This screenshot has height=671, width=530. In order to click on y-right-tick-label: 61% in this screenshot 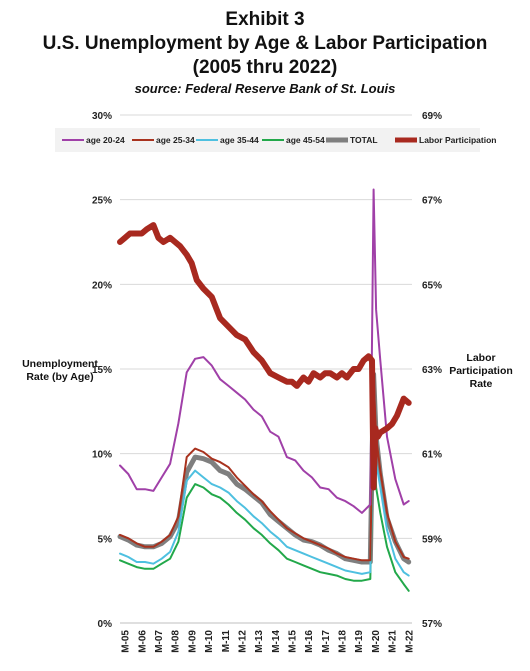, I will do `click(432, 455)`.